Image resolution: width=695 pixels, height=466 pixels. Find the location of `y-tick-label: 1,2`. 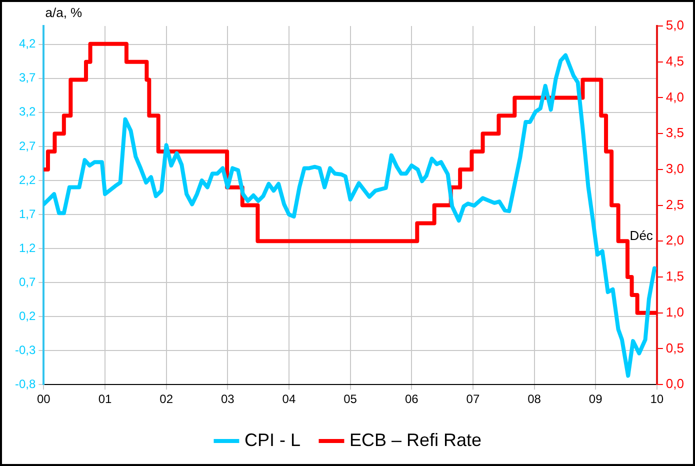

y-tick-label: 1,2 is located at coordinates (27, 247).